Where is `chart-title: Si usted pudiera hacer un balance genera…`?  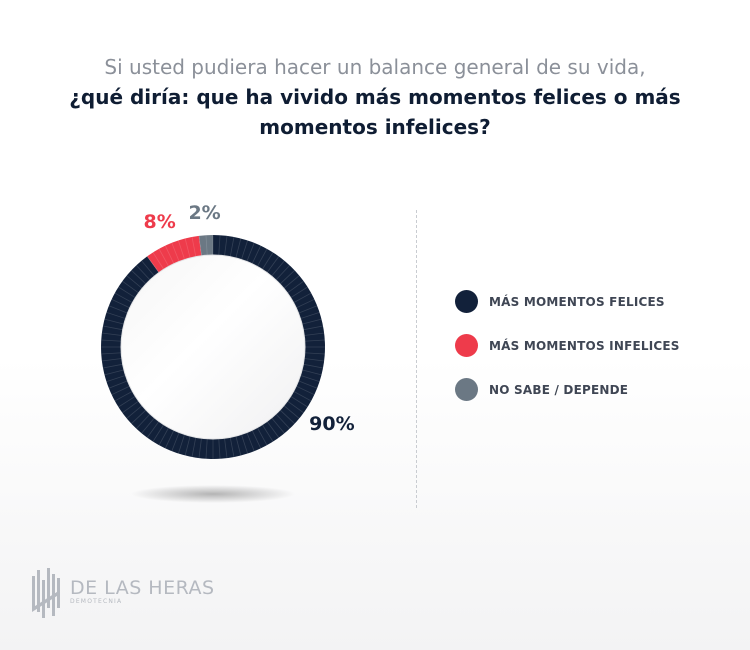
chart-title: Si usted pudiera hacer un balance genera… is located at coordinates (375, 97).